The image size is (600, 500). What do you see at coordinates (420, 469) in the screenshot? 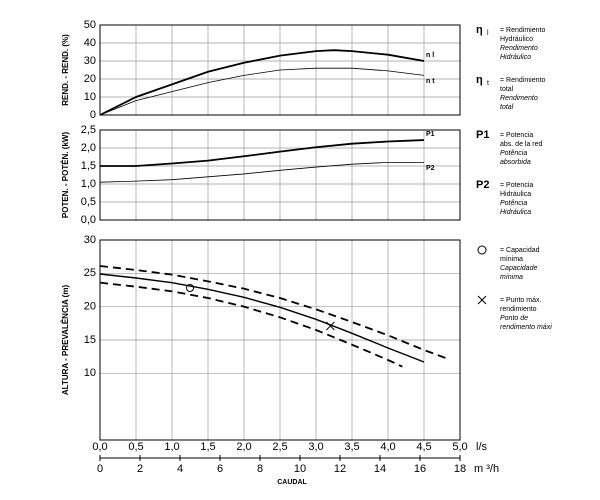
I see `x2-tick-label: 16` at bounding box center [420, 469].